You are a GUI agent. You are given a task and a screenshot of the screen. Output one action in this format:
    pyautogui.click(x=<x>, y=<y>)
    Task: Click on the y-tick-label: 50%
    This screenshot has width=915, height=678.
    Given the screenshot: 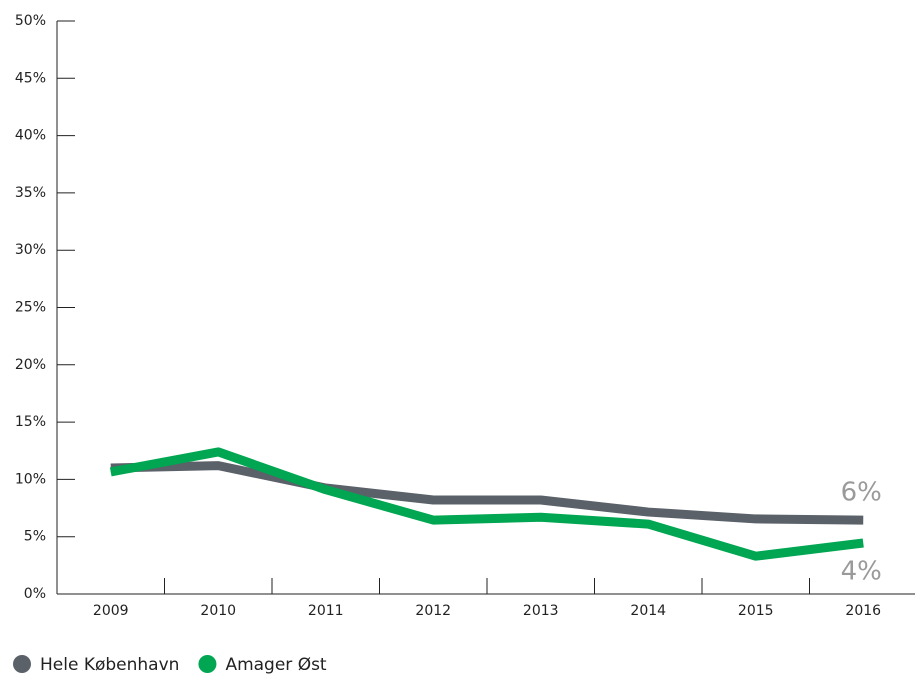 What is the action you would take?
    pyautogui.click(x=30, y=21)
    